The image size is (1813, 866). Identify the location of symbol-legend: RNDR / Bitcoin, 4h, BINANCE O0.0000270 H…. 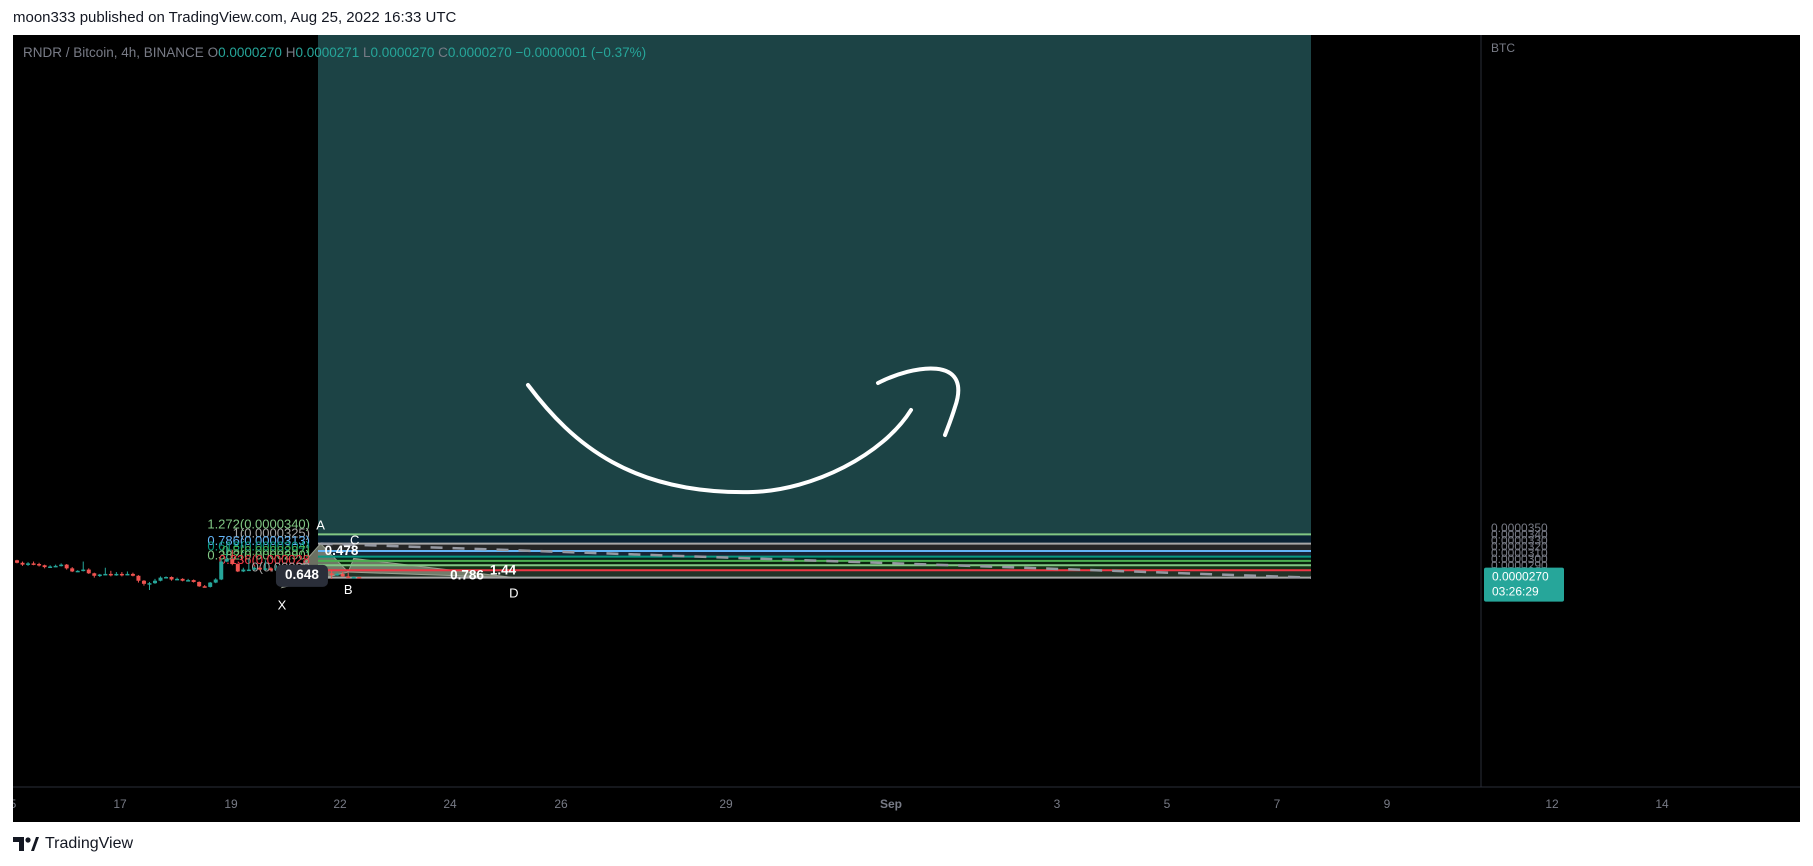
(334, 52).